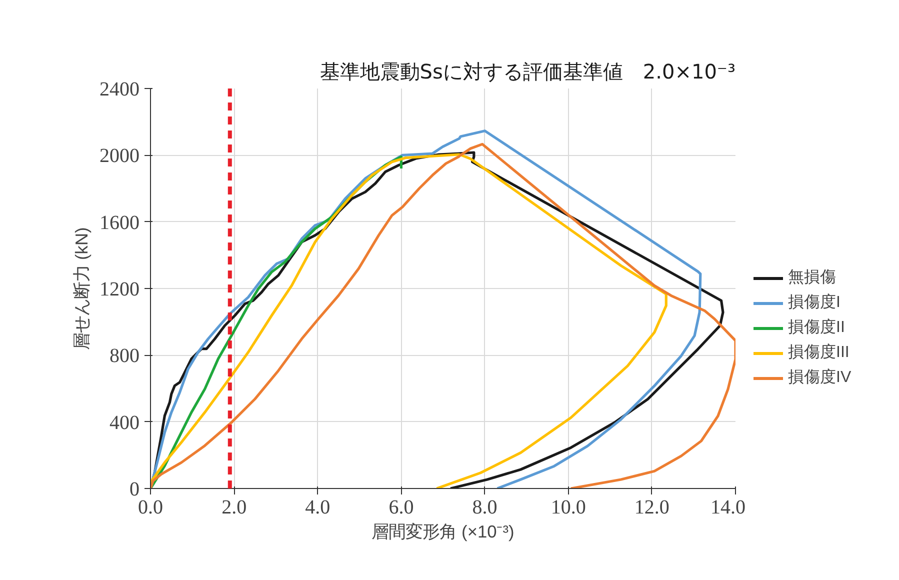  Describe the element at coordinates (652, 507) in the screenshot. I see `x-tick-label: 12.0` at that location.